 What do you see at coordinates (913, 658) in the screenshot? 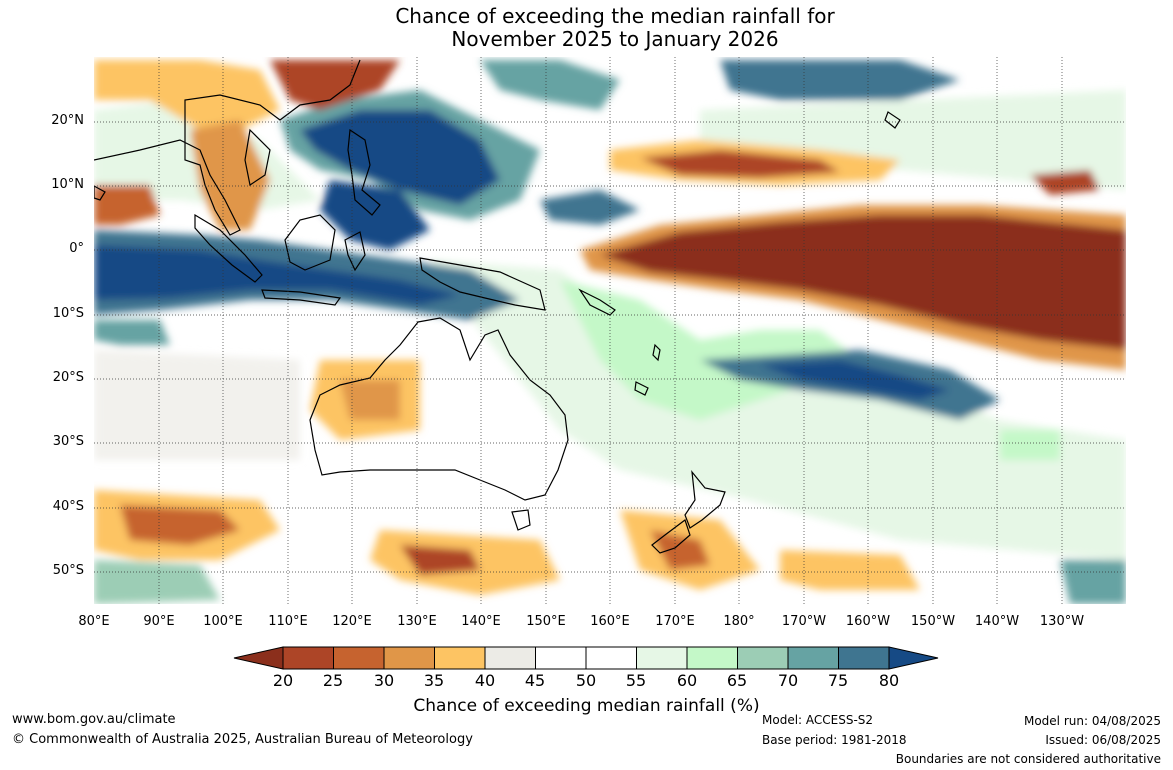
I see `colorbar-extend-high` at bounding box center [913, 658].